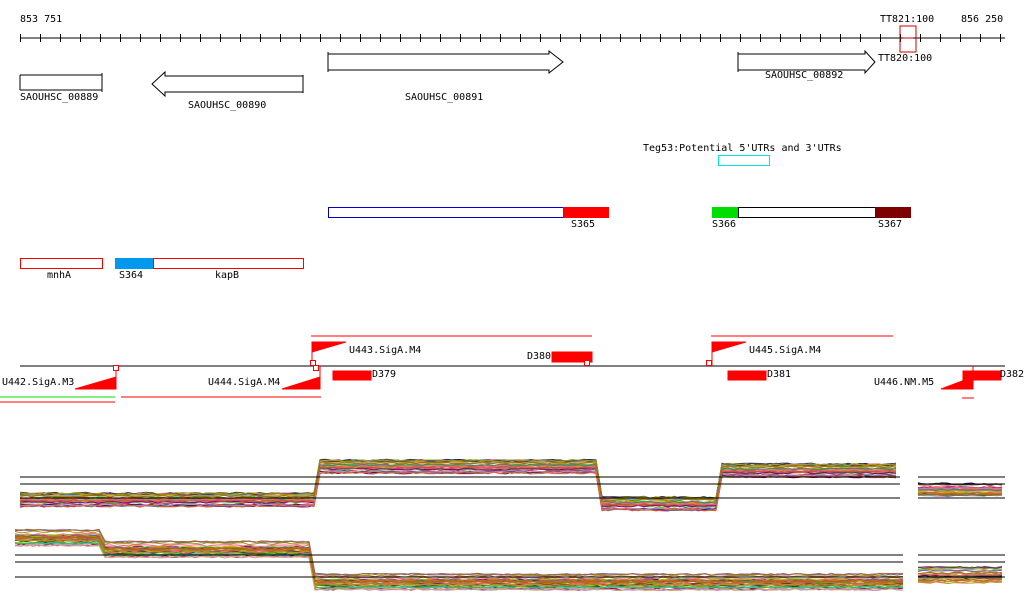 The height and width of the screenshot is (611, 1024). Describe the element at coordinates (131, 275) in the screenshot. I see `segment-label: S364` at that location.